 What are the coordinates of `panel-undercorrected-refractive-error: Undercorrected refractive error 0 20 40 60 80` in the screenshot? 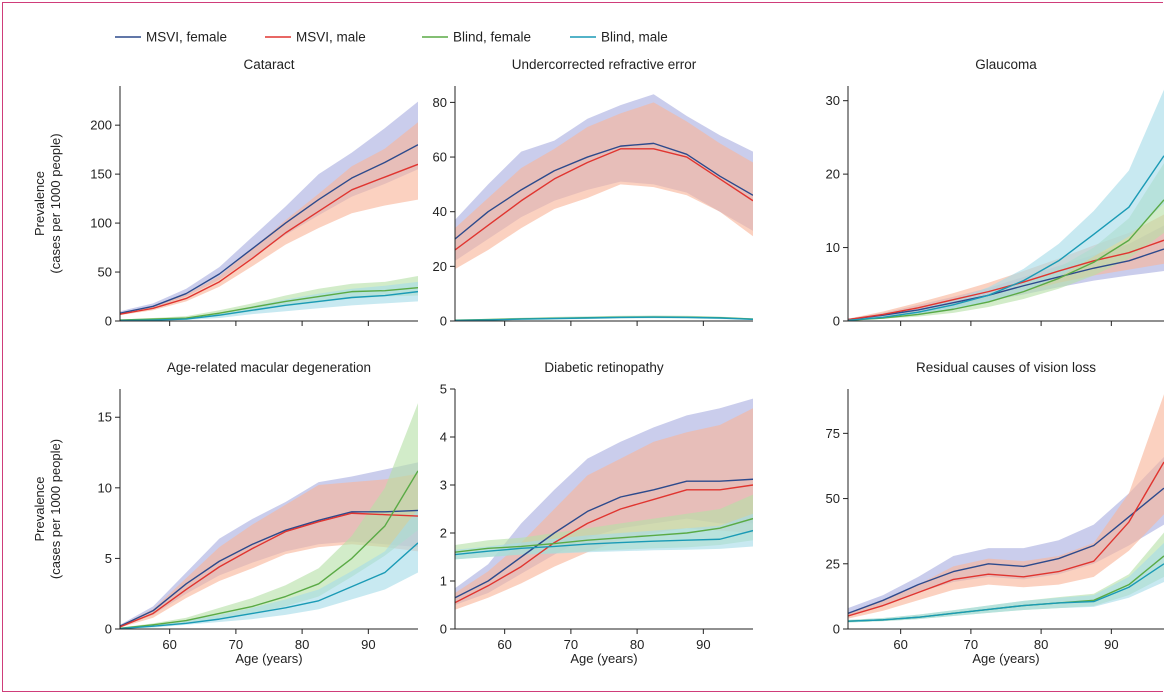 It's located at (593, 193).